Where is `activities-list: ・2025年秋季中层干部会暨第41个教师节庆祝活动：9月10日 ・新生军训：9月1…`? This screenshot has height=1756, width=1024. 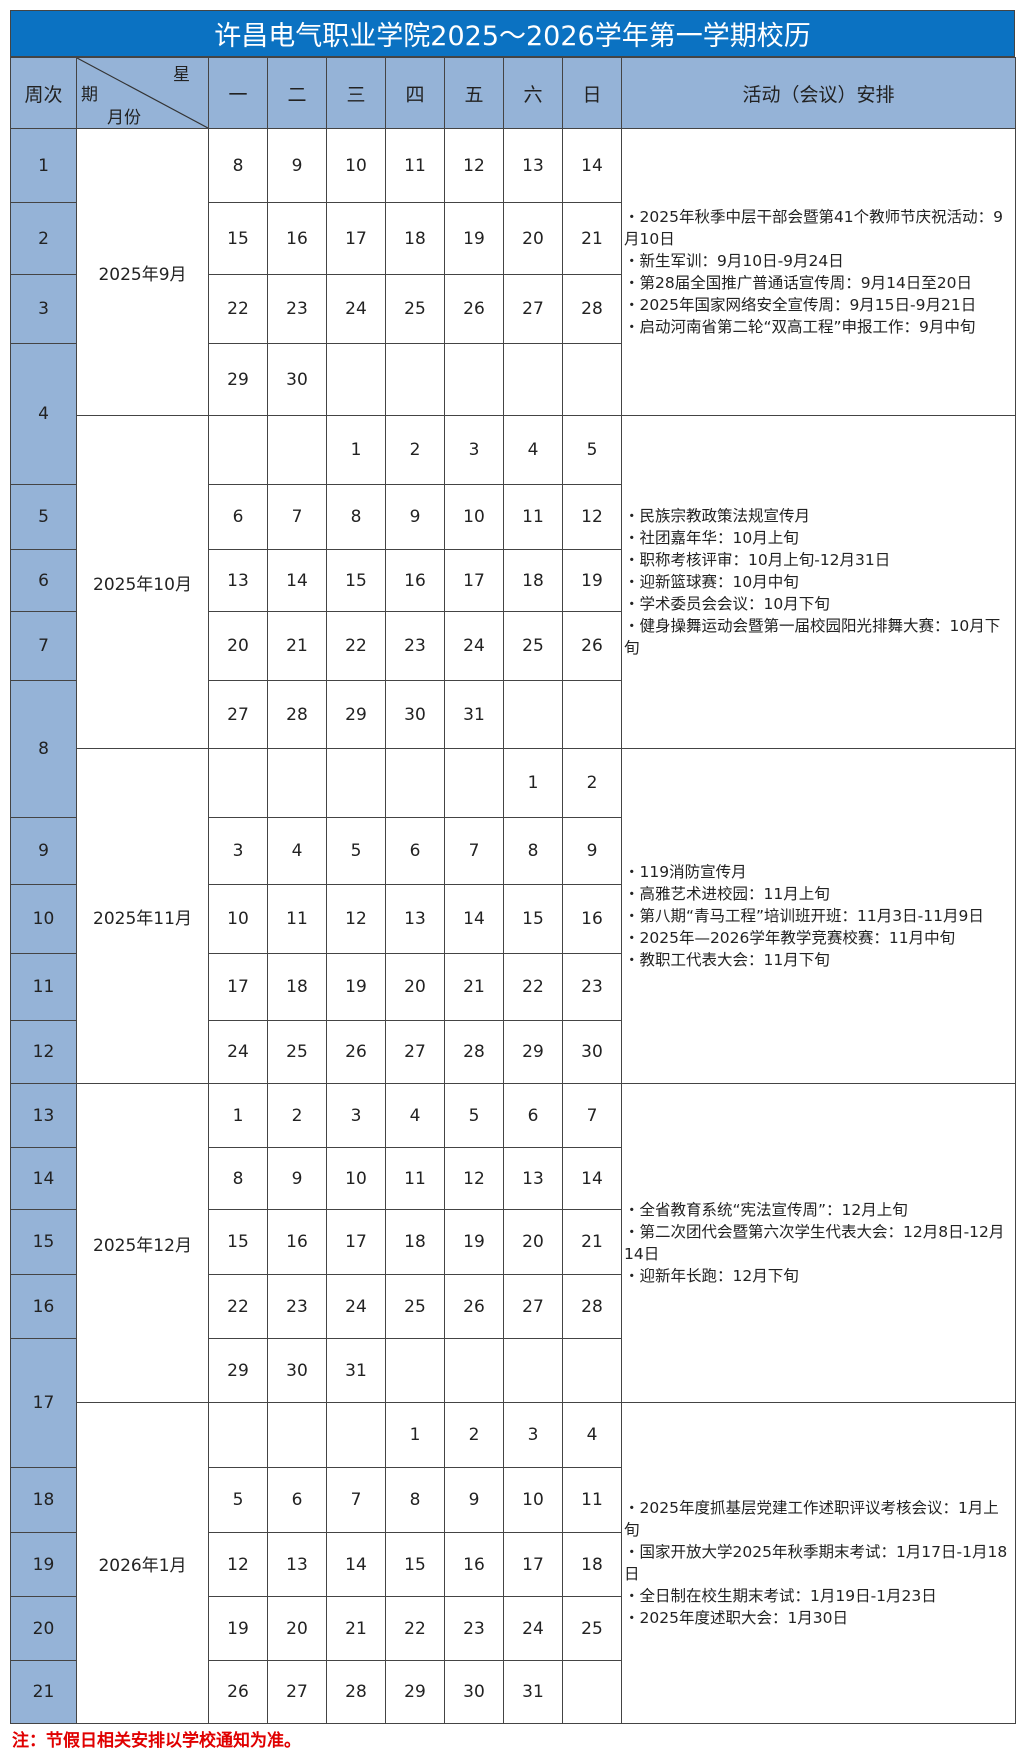 activities-list: ・2025年秋季中层干部会暨第41个教师节庆祝活动：9月10日 ・新生军训：9月1… is located at coordinates (818, 272).